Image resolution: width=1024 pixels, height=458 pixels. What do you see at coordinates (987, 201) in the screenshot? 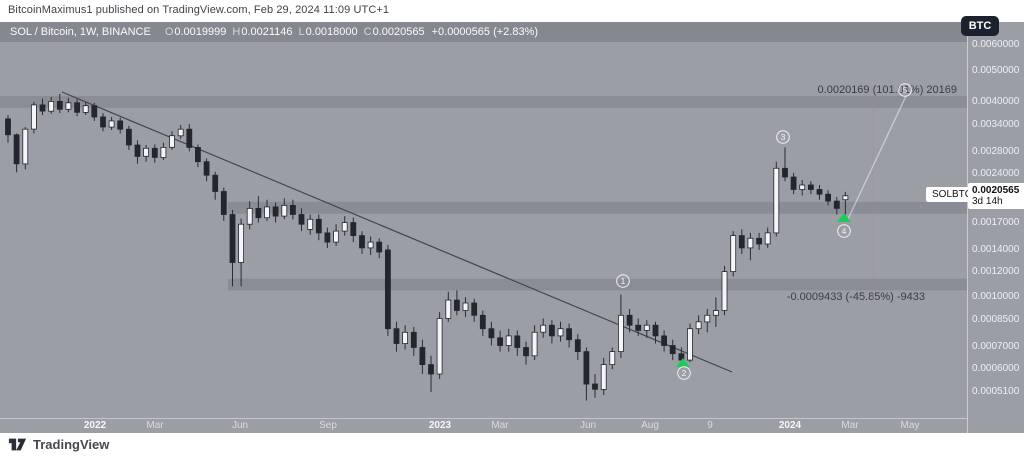
I see `bar-countdown: 3d 14h` at bounding box center [987, 201].